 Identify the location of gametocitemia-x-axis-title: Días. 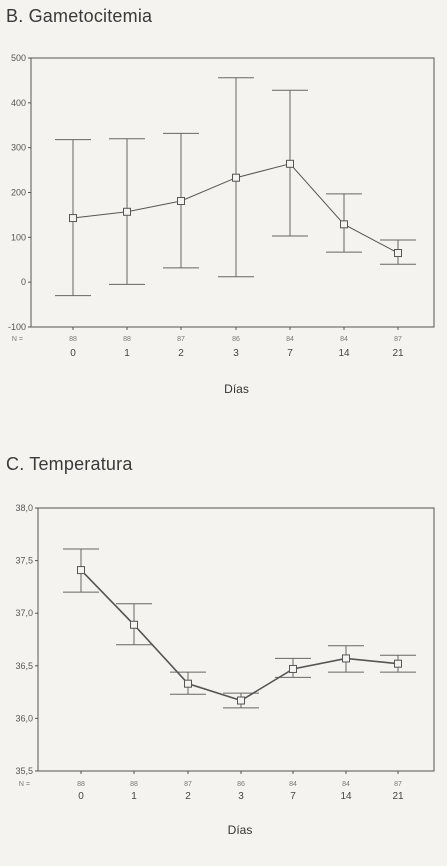
(236, 389).